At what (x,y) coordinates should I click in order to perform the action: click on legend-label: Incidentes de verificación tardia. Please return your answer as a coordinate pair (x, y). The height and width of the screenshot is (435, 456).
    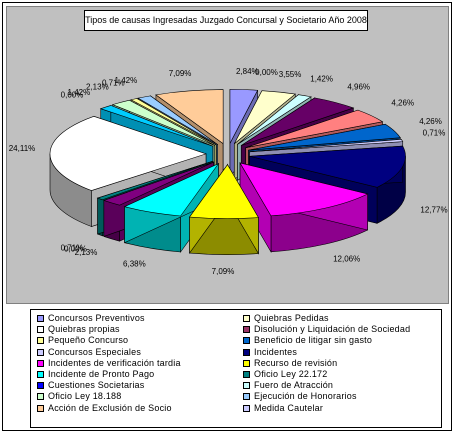
    Looking at the image, I should click on (114, 362).